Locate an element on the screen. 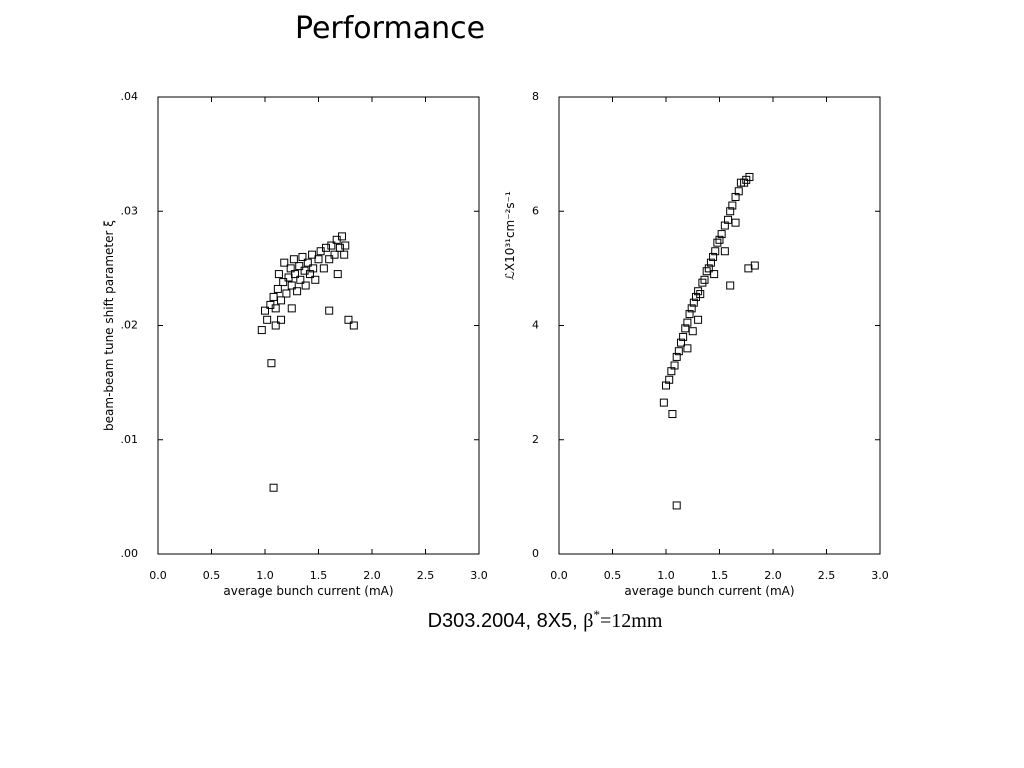 This screenshot has height=768, width=1024. y-tick-label: .00 is located at coordinates (130, 553).